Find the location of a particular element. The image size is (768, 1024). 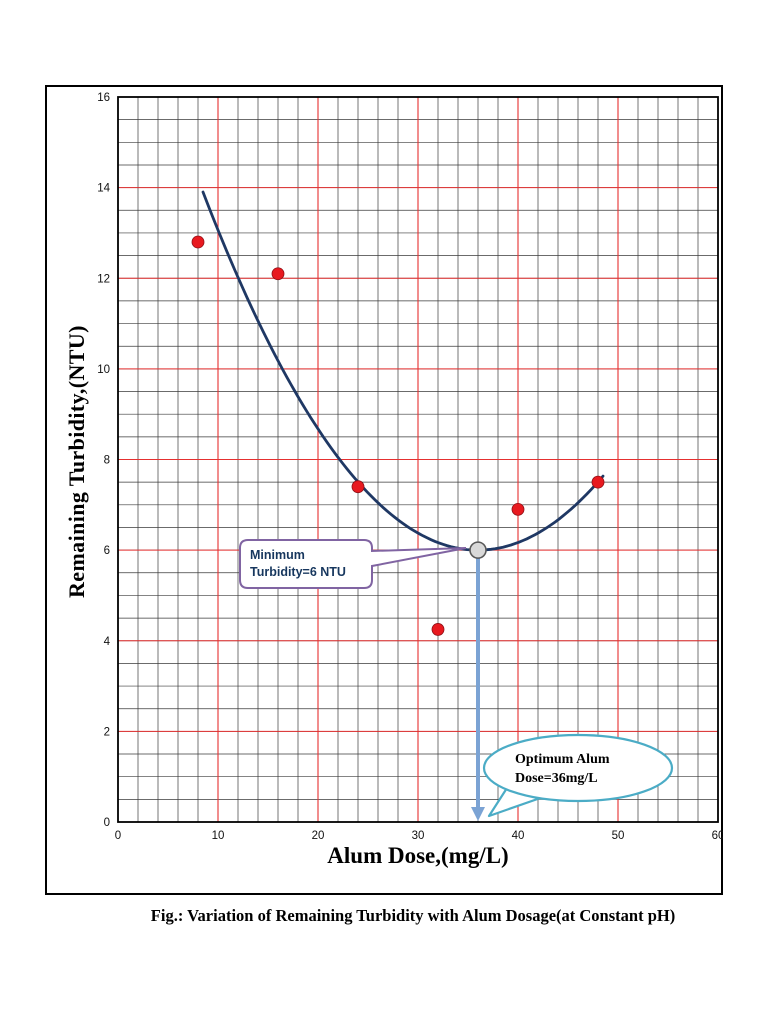

svg-text: 40 is located at coordinates (518, 836).